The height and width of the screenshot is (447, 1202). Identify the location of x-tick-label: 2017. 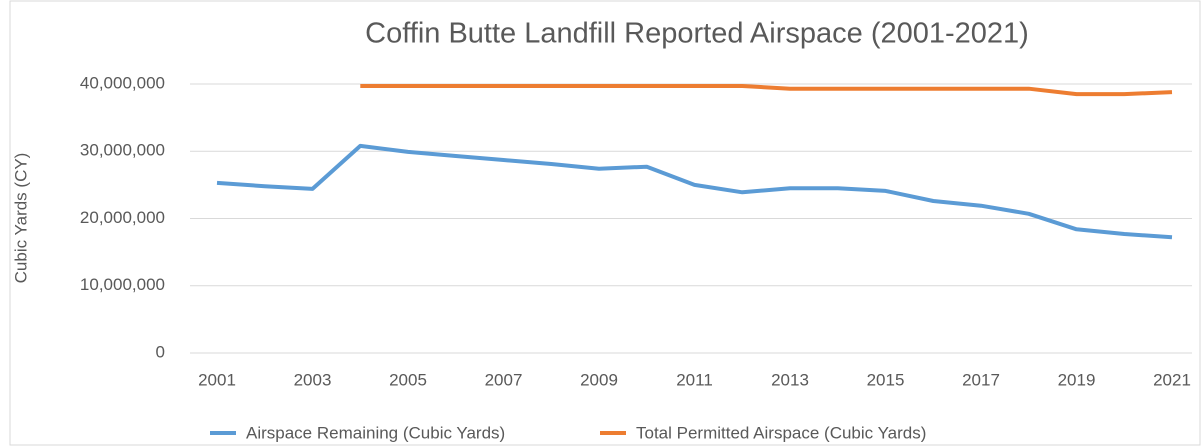
(981, 379).